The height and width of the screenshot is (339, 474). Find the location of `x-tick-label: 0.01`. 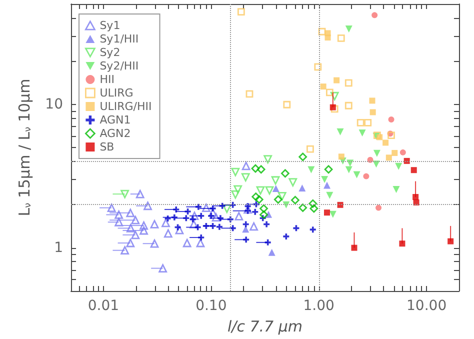

x-tick-label: 0.01 is located at coordinates (104, 306).